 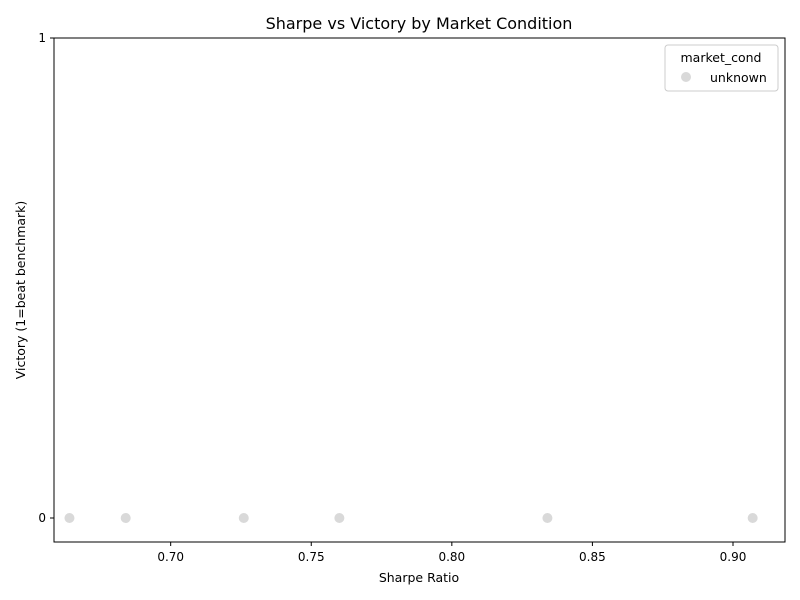 What do you see at coordinates (733, 557) in the screenshot?
I see `x-tick-label: 0.90` at bounding box center [733, 557].